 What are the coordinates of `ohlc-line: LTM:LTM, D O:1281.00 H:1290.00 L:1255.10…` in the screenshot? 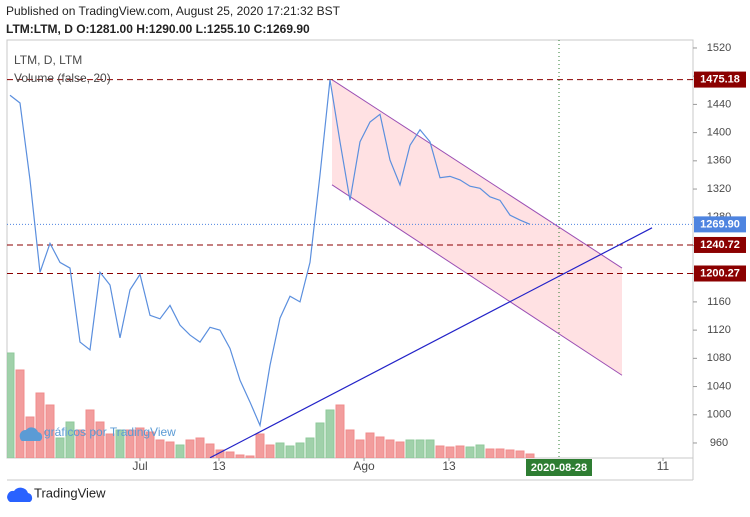 It's located at (158, 29).